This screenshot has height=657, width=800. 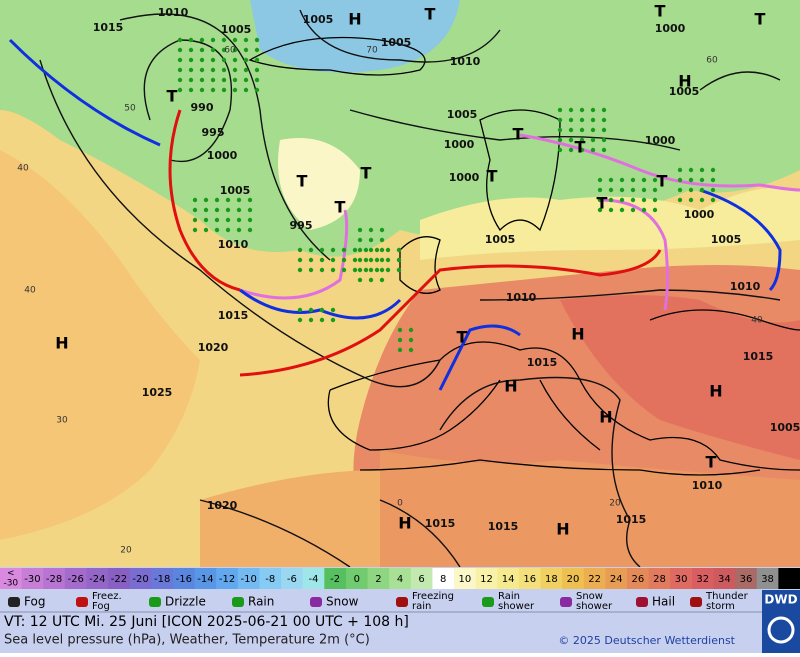 What do you see at coordinates (615, 504) in the screenshot?
I see `grid-label: 20` at bounding box center [615, 504].